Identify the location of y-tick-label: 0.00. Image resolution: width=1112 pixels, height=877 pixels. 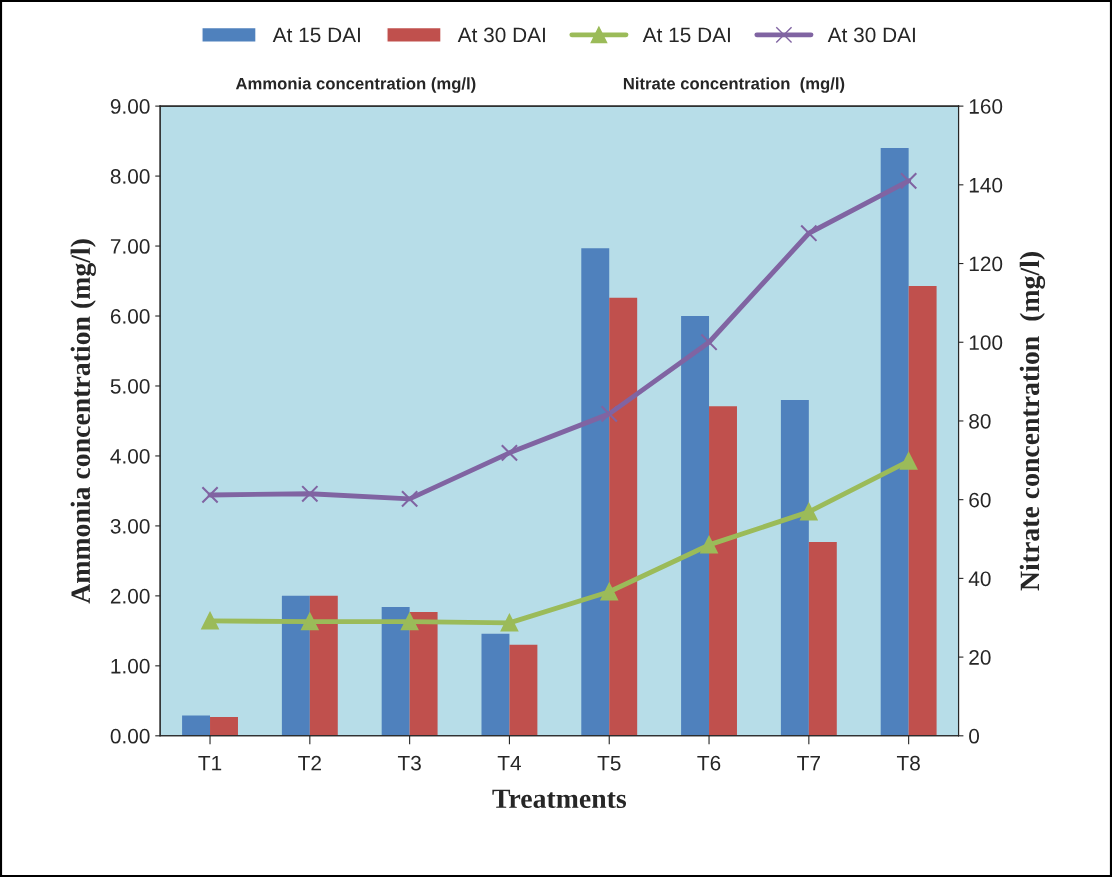
(130, 736).